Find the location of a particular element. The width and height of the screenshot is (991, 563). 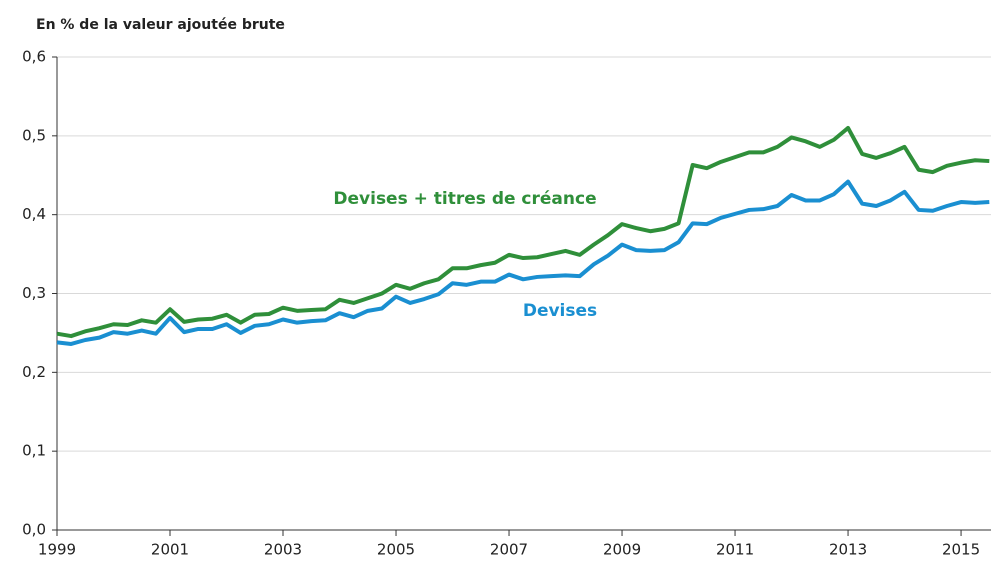

y-axis-label: En % de la valeur ajoutée brute is located at coordinates (160, 25).